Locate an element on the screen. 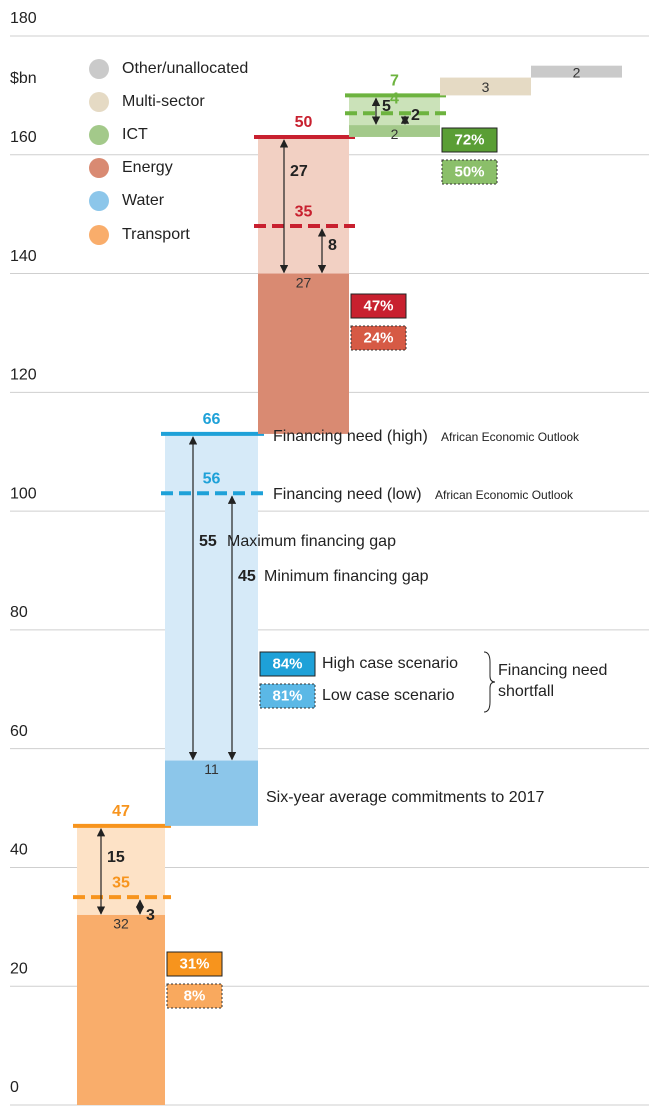 The image size is (649, 1109). commitment-label: 3 is located at coordinates (486, 87).